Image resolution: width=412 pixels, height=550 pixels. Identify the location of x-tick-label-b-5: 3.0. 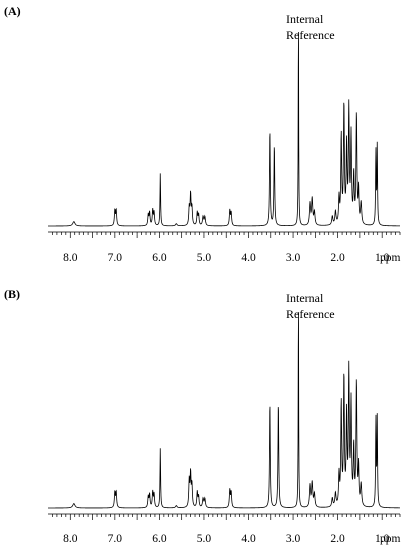
(293, 539).